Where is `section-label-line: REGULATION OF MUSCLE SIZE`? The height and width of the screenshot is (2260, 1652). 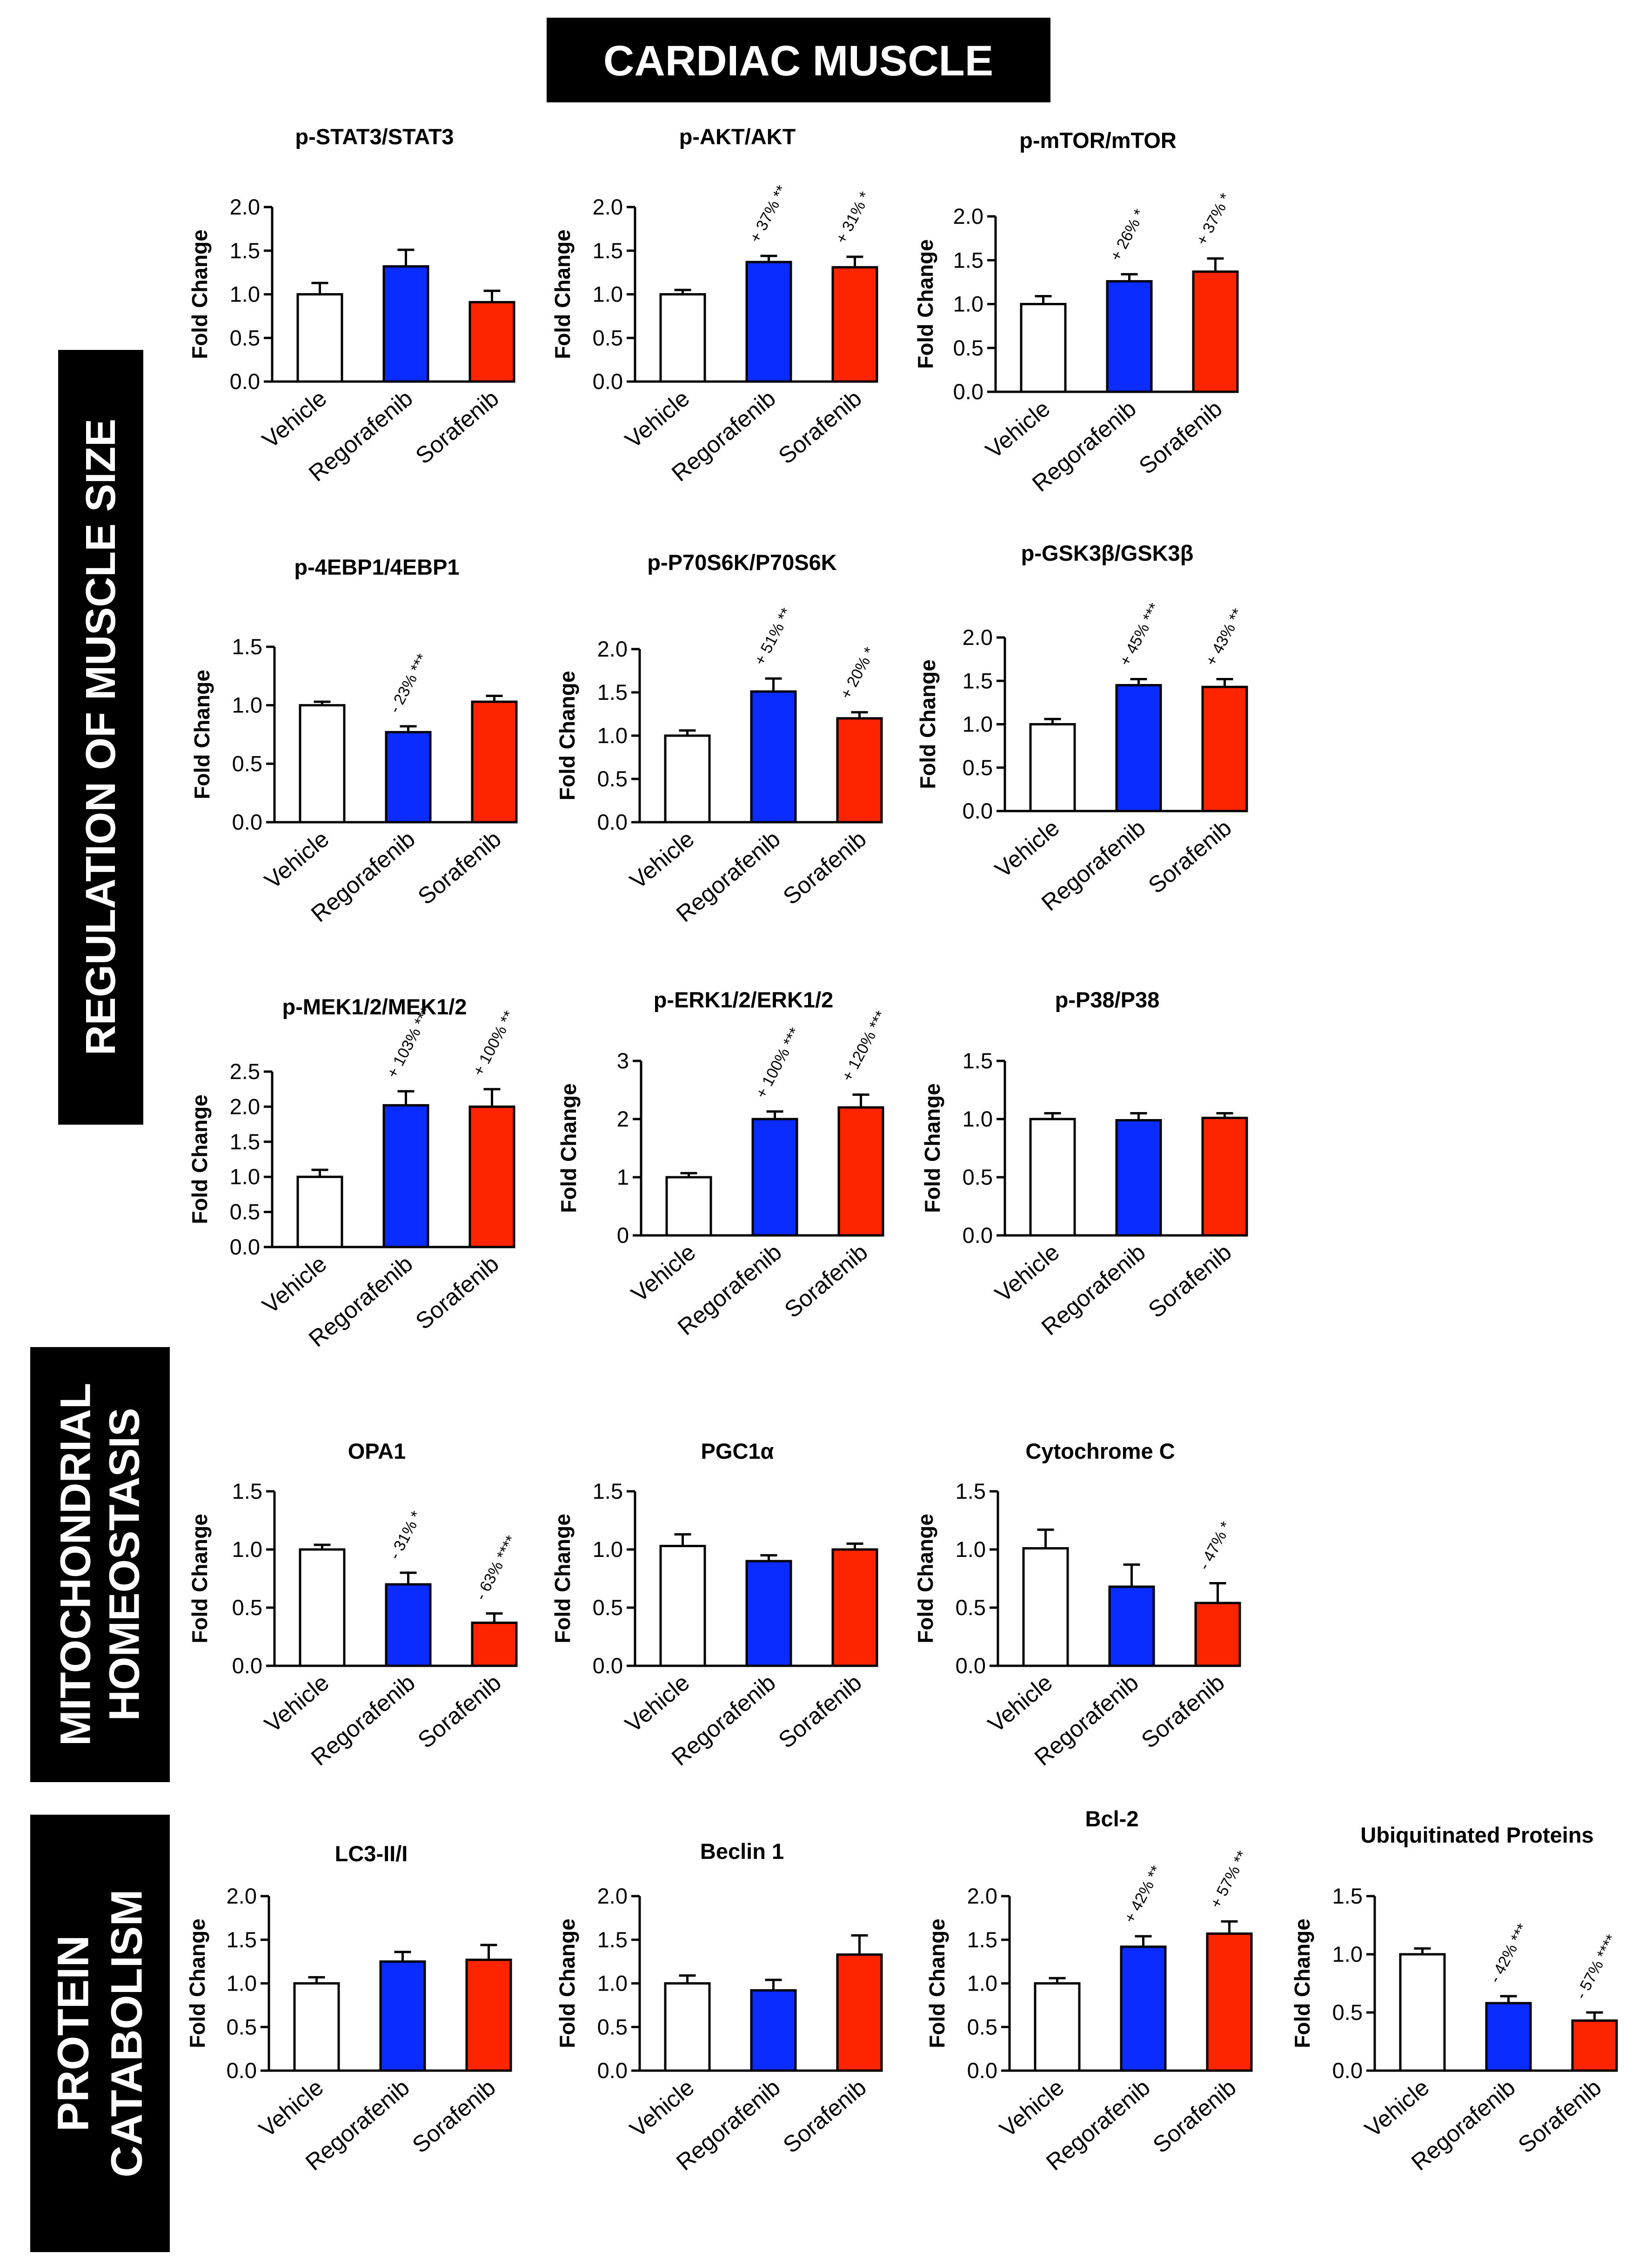 section-label-line: REGULATION OF MUSCLE SIZE is located at coordinates (101, 737).